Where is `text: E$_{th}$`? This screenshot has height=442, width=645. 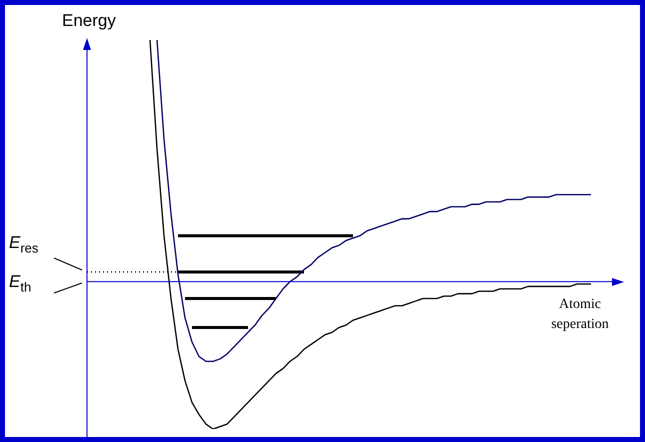
text: E$_{th}$ is located at coordinates (20, 283).